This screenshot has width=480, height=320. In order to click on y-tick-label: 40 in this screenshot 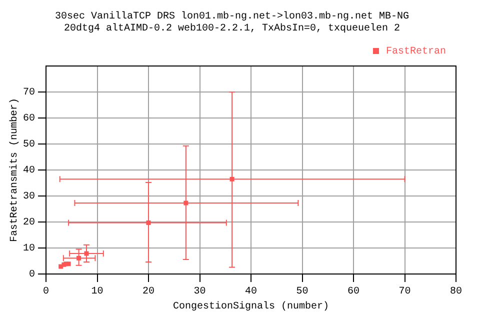, I will do `click(28, 171)`.